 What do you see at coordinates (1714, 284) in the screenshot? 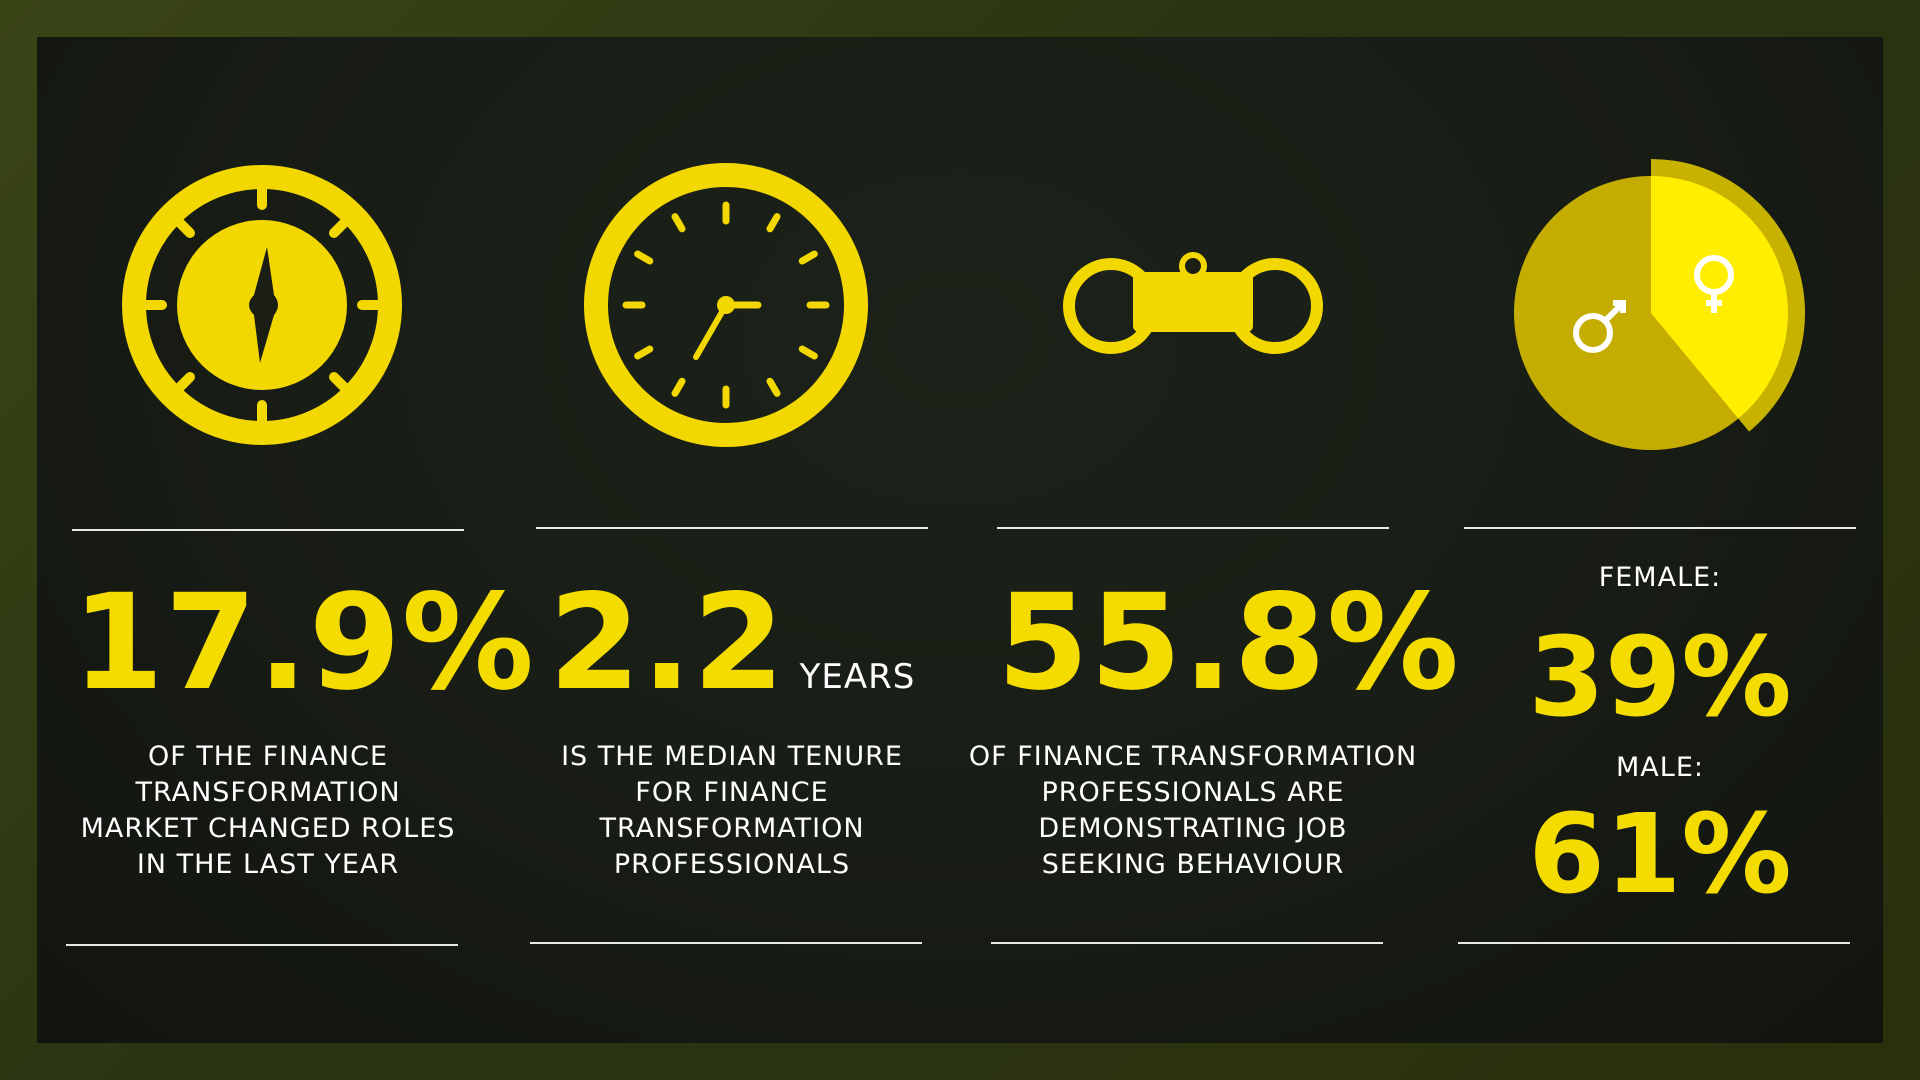
I see `female-symbol-icon` at bounding box center [1714, 284].